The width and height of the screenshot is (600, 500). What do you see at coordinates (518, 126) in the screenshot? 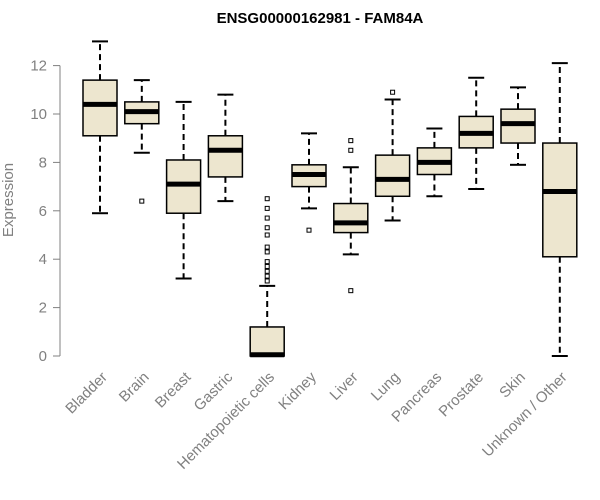
I see `box-skin` at bounding box center [518, 126].